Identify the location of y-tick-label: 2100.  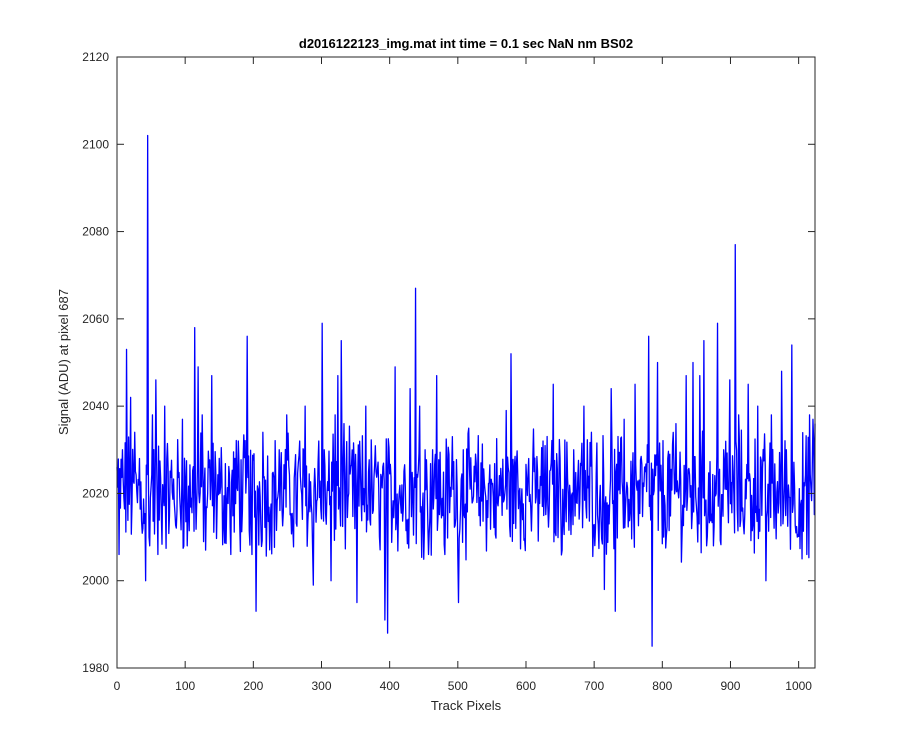
(95, 144).